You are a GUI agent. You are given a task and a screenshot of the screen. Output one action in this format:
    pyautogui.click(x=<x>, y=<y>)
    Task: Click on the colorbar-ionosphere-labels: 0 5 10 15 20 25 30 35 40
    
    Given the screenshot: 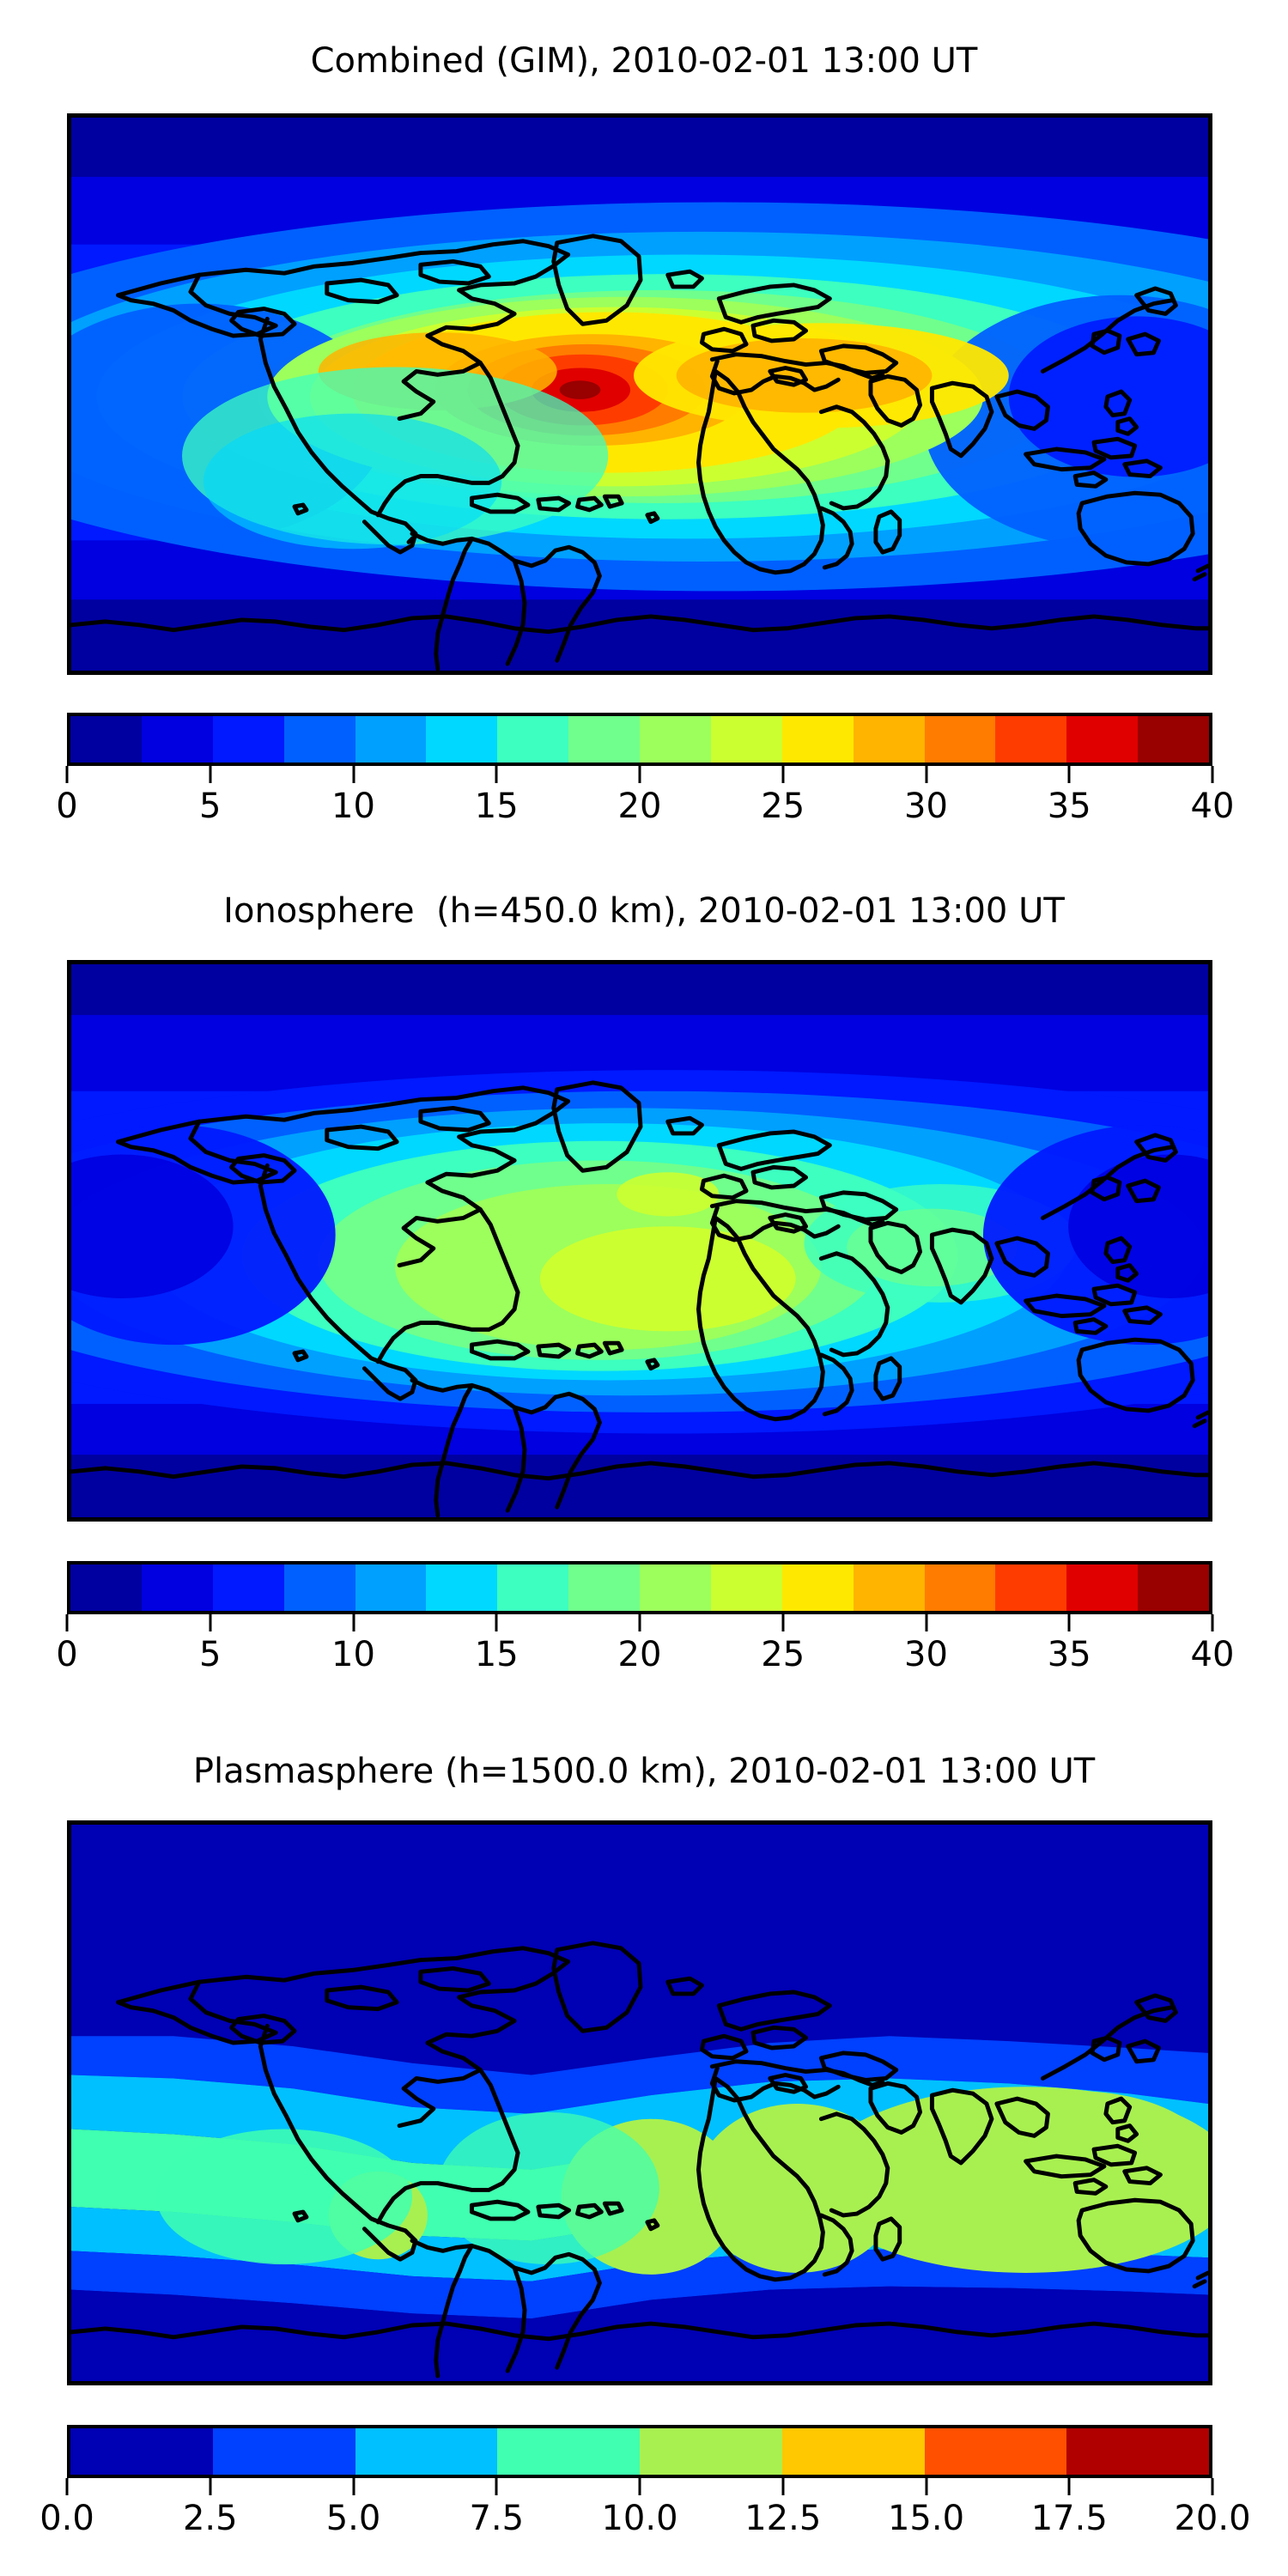 What is the action you would take?
    pyautogui.click(x=645, y=1656)
    